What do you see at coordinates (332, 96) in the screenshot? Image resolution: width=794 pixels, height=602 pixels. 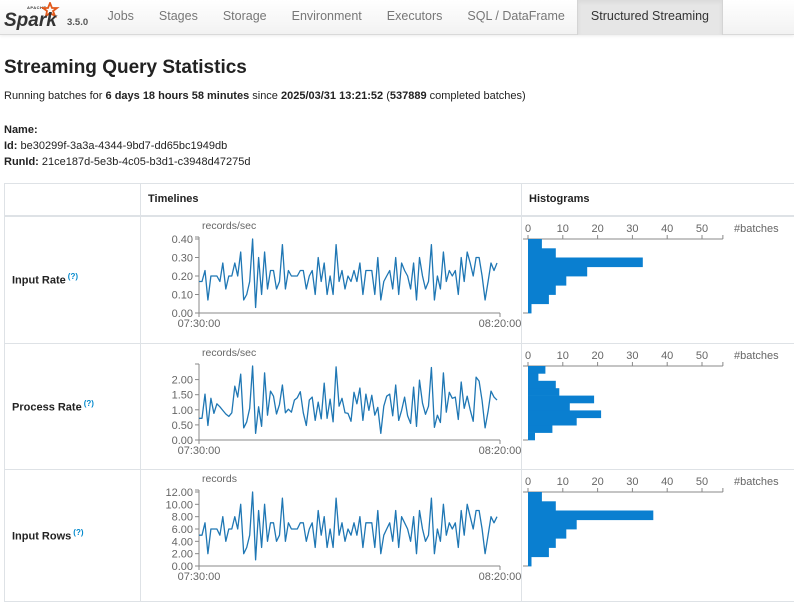 I see `start-time: 2025/03/31 13:21:52` at bounding box center [332, 96].